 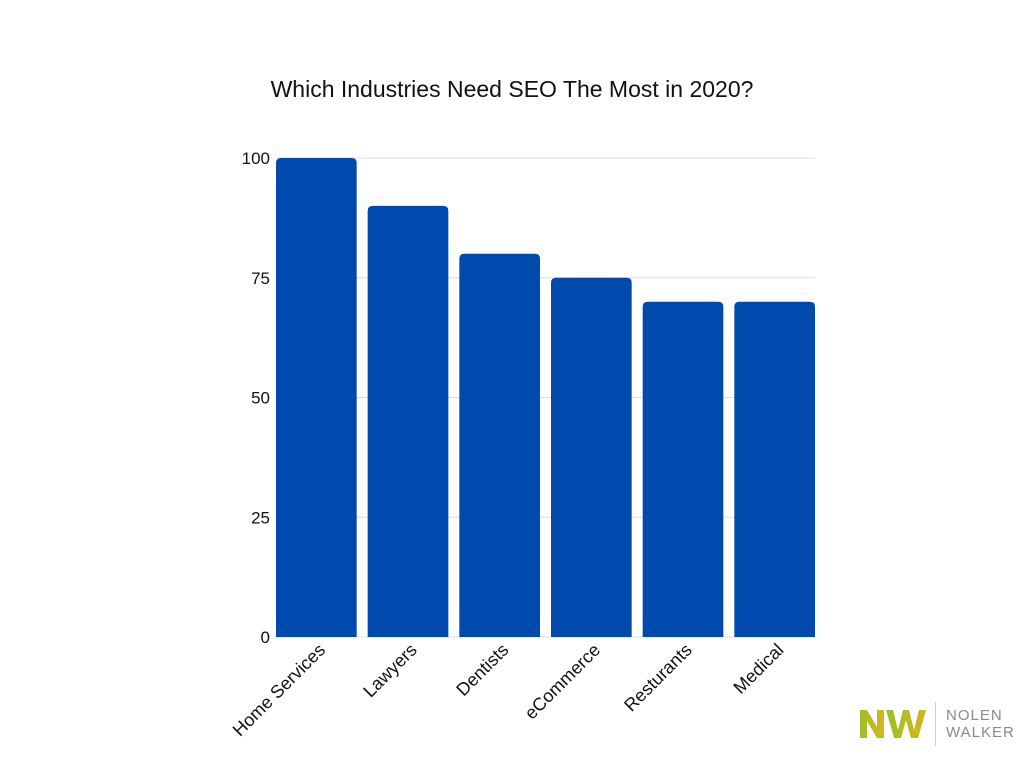 What do you see at coordinates (390, 671) in the screenshot?
I see `x-tick-label: Lawyers` at bounding box center [390, 671].